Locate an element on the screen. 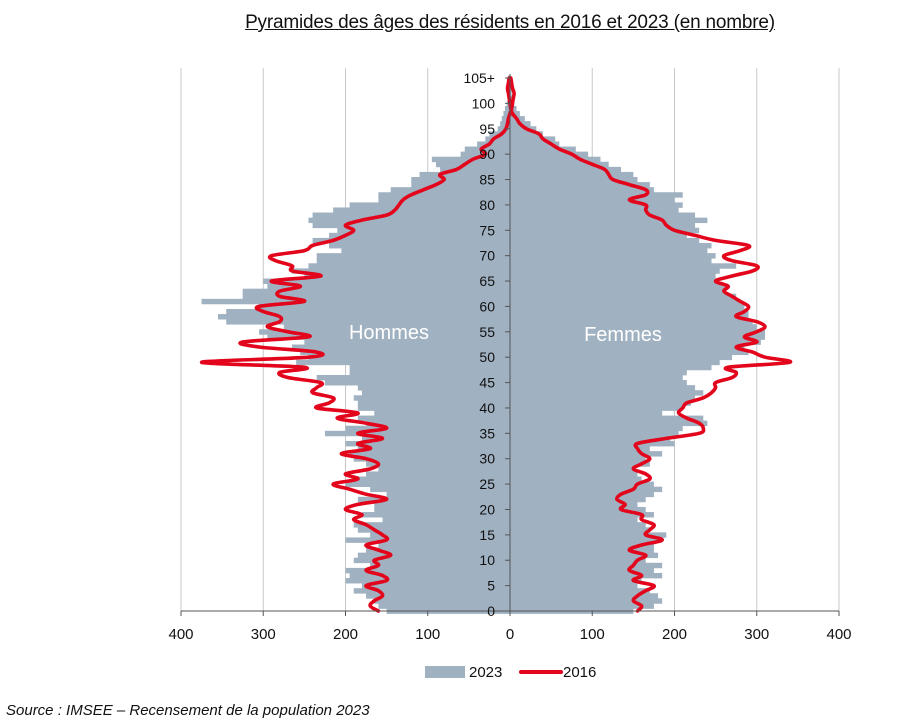  x-tick-label: 0 is located at coordinates (510, 634).